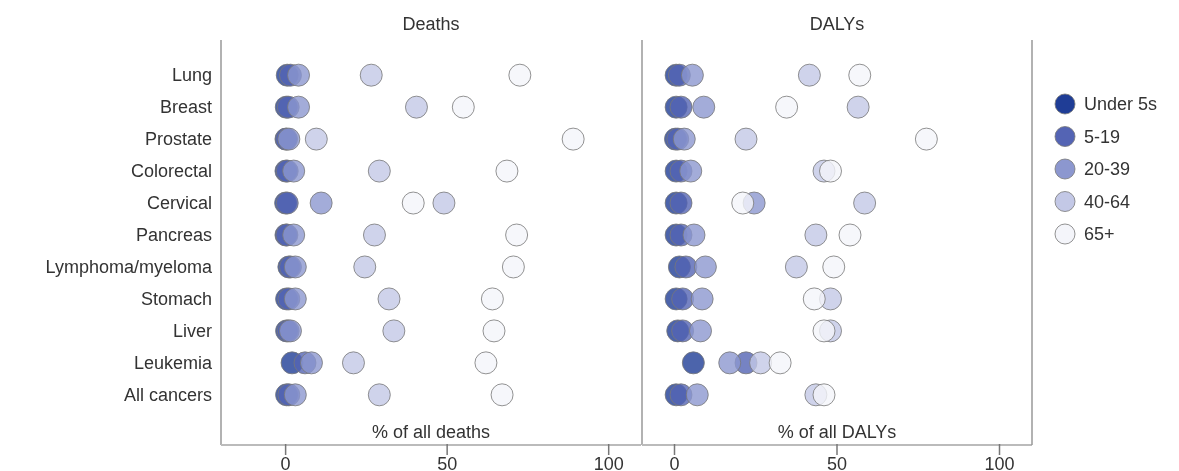 This screenshot has height=471, width=1179. Describe the element at coordinates (1107, 201) in the screenshot. I see `legend-label: 40-64` at that location.